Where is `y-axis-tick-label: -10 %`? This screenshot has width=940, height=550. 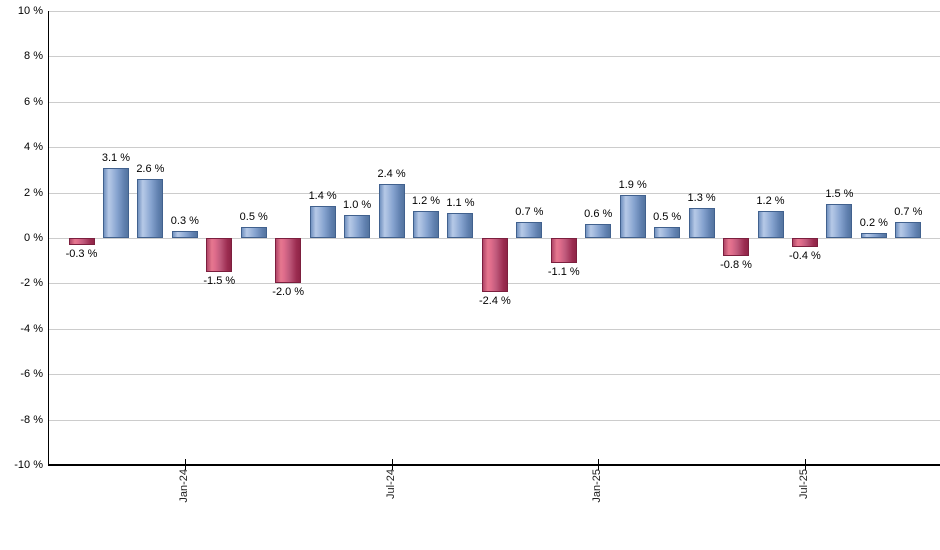 y-axis-tick-label: -10 % is located at coordinates (28, 465).